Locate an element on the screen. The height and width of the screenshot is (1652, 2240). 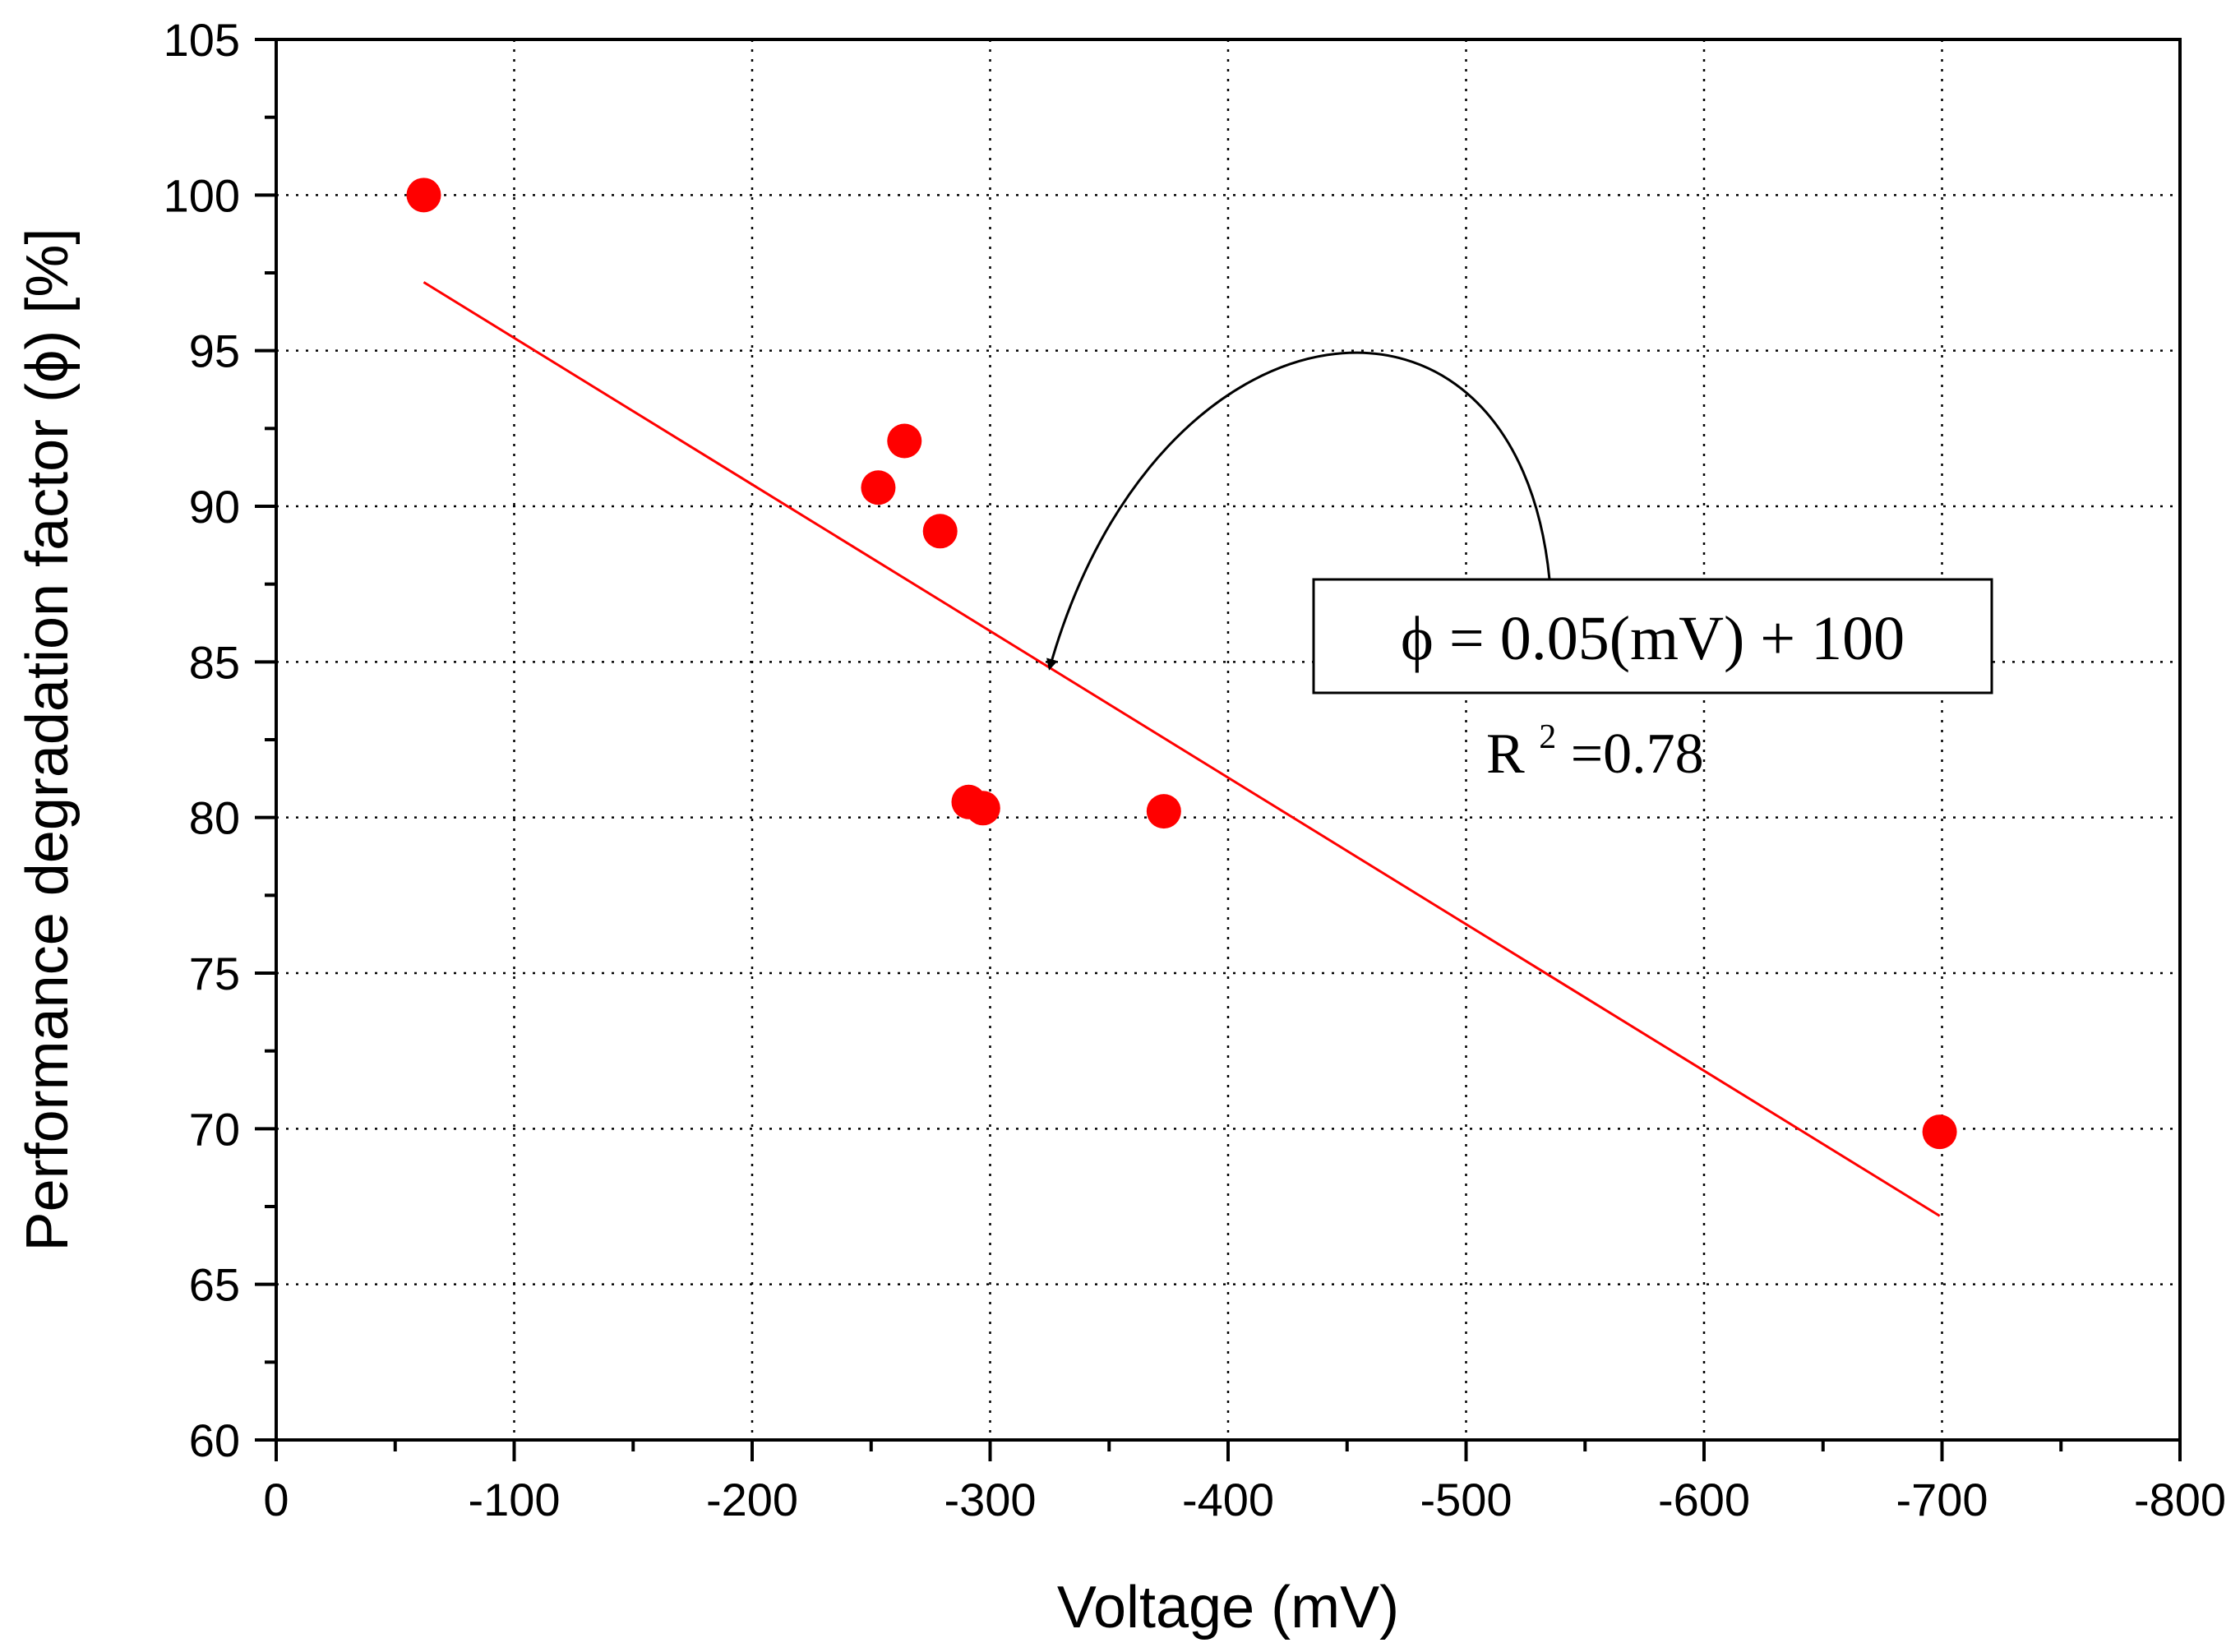
r-squared-value: =0.78 is located at coordinates (1638, 754).